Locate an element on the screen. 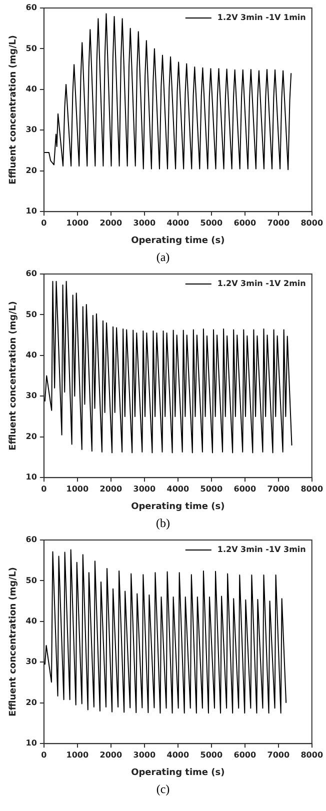 The width and height of the screenshot is (326, 811). legend-label: 1.2V 3min -1V 1min is located at coordinates (261, 17).